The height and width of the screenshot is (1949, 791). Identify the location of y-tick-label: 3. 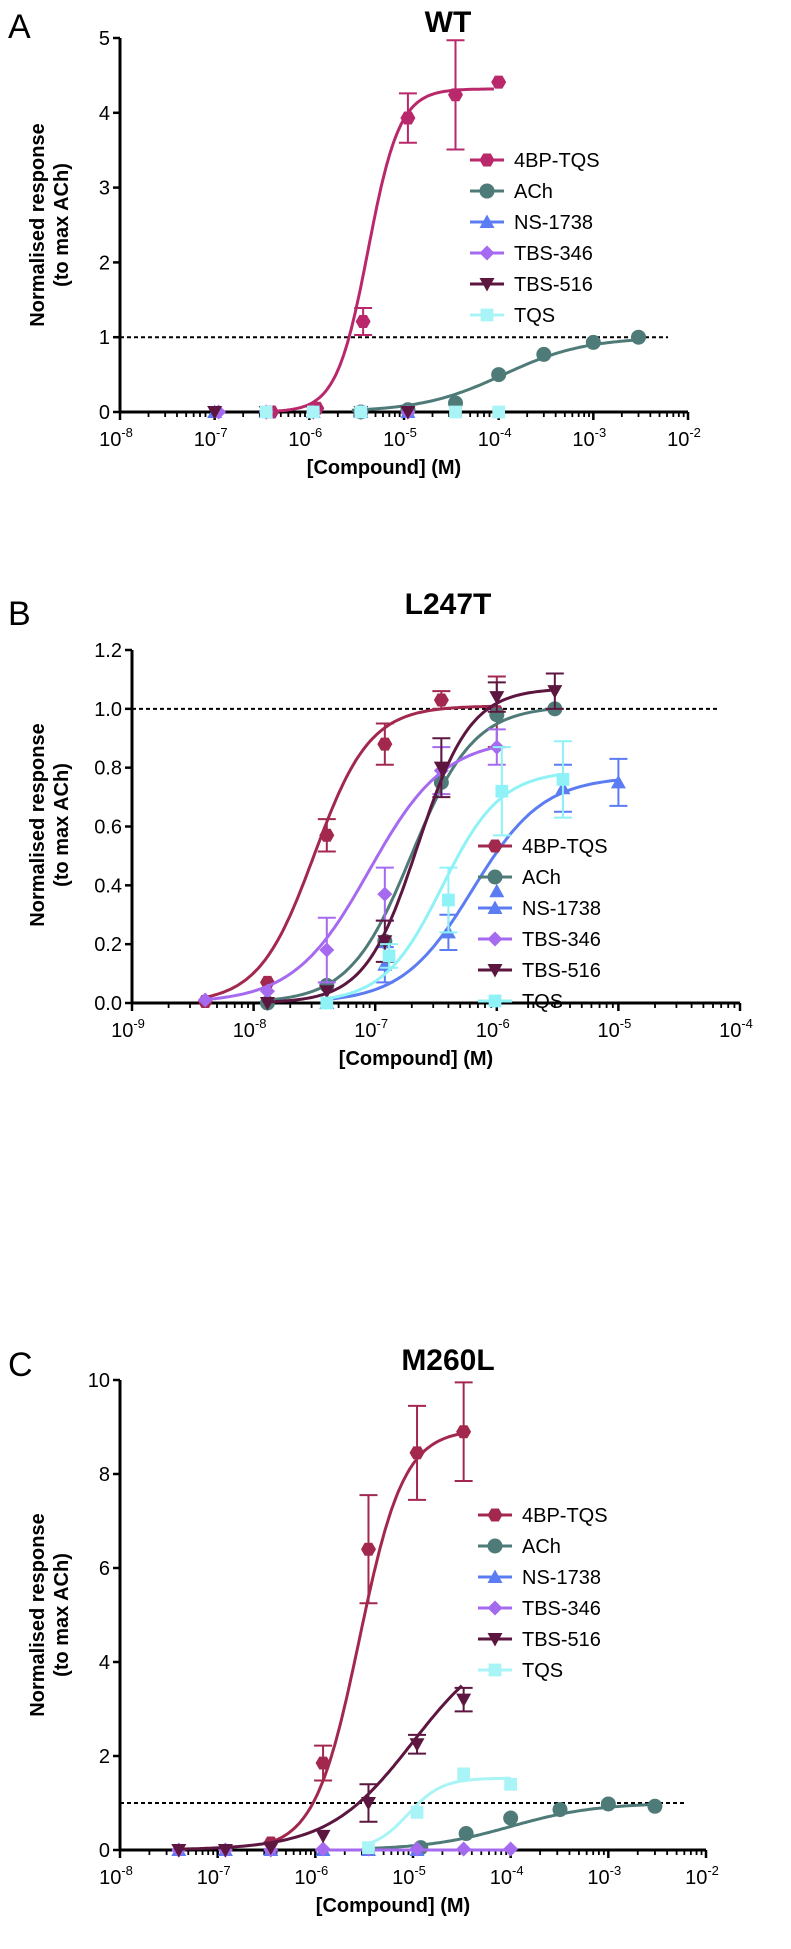
(104, 189).